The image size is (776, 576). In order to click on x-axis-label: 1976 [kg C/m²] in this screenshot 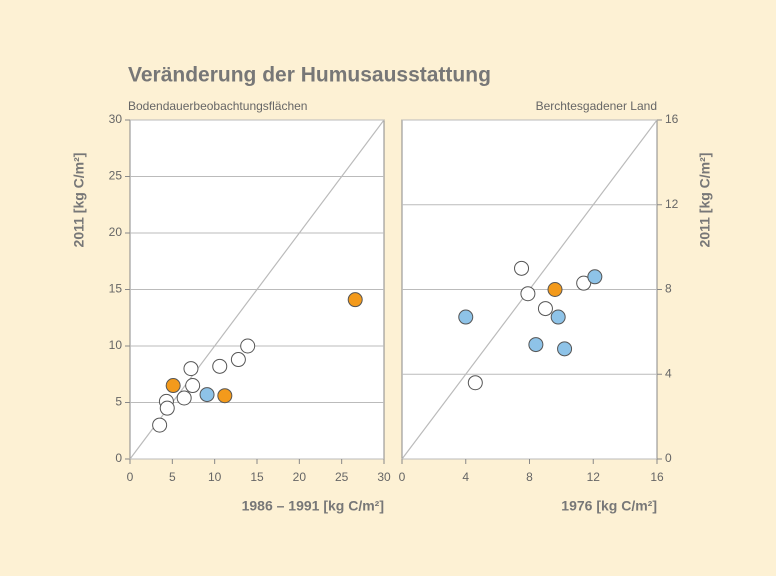, I will do `click(609, 506)`.